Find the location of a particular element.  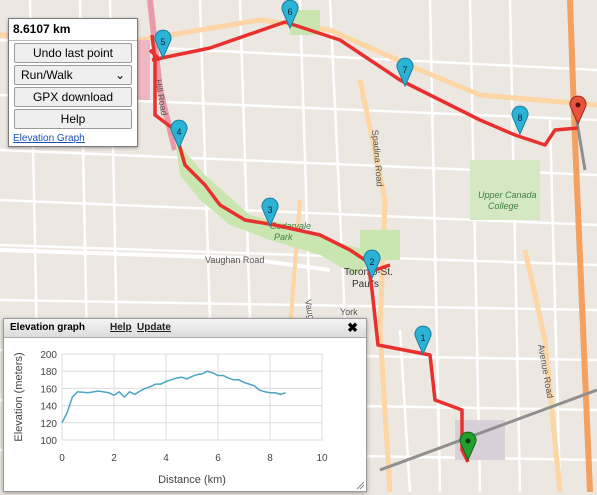

route-marker-7: 7 is located at coordinates (405, 72).